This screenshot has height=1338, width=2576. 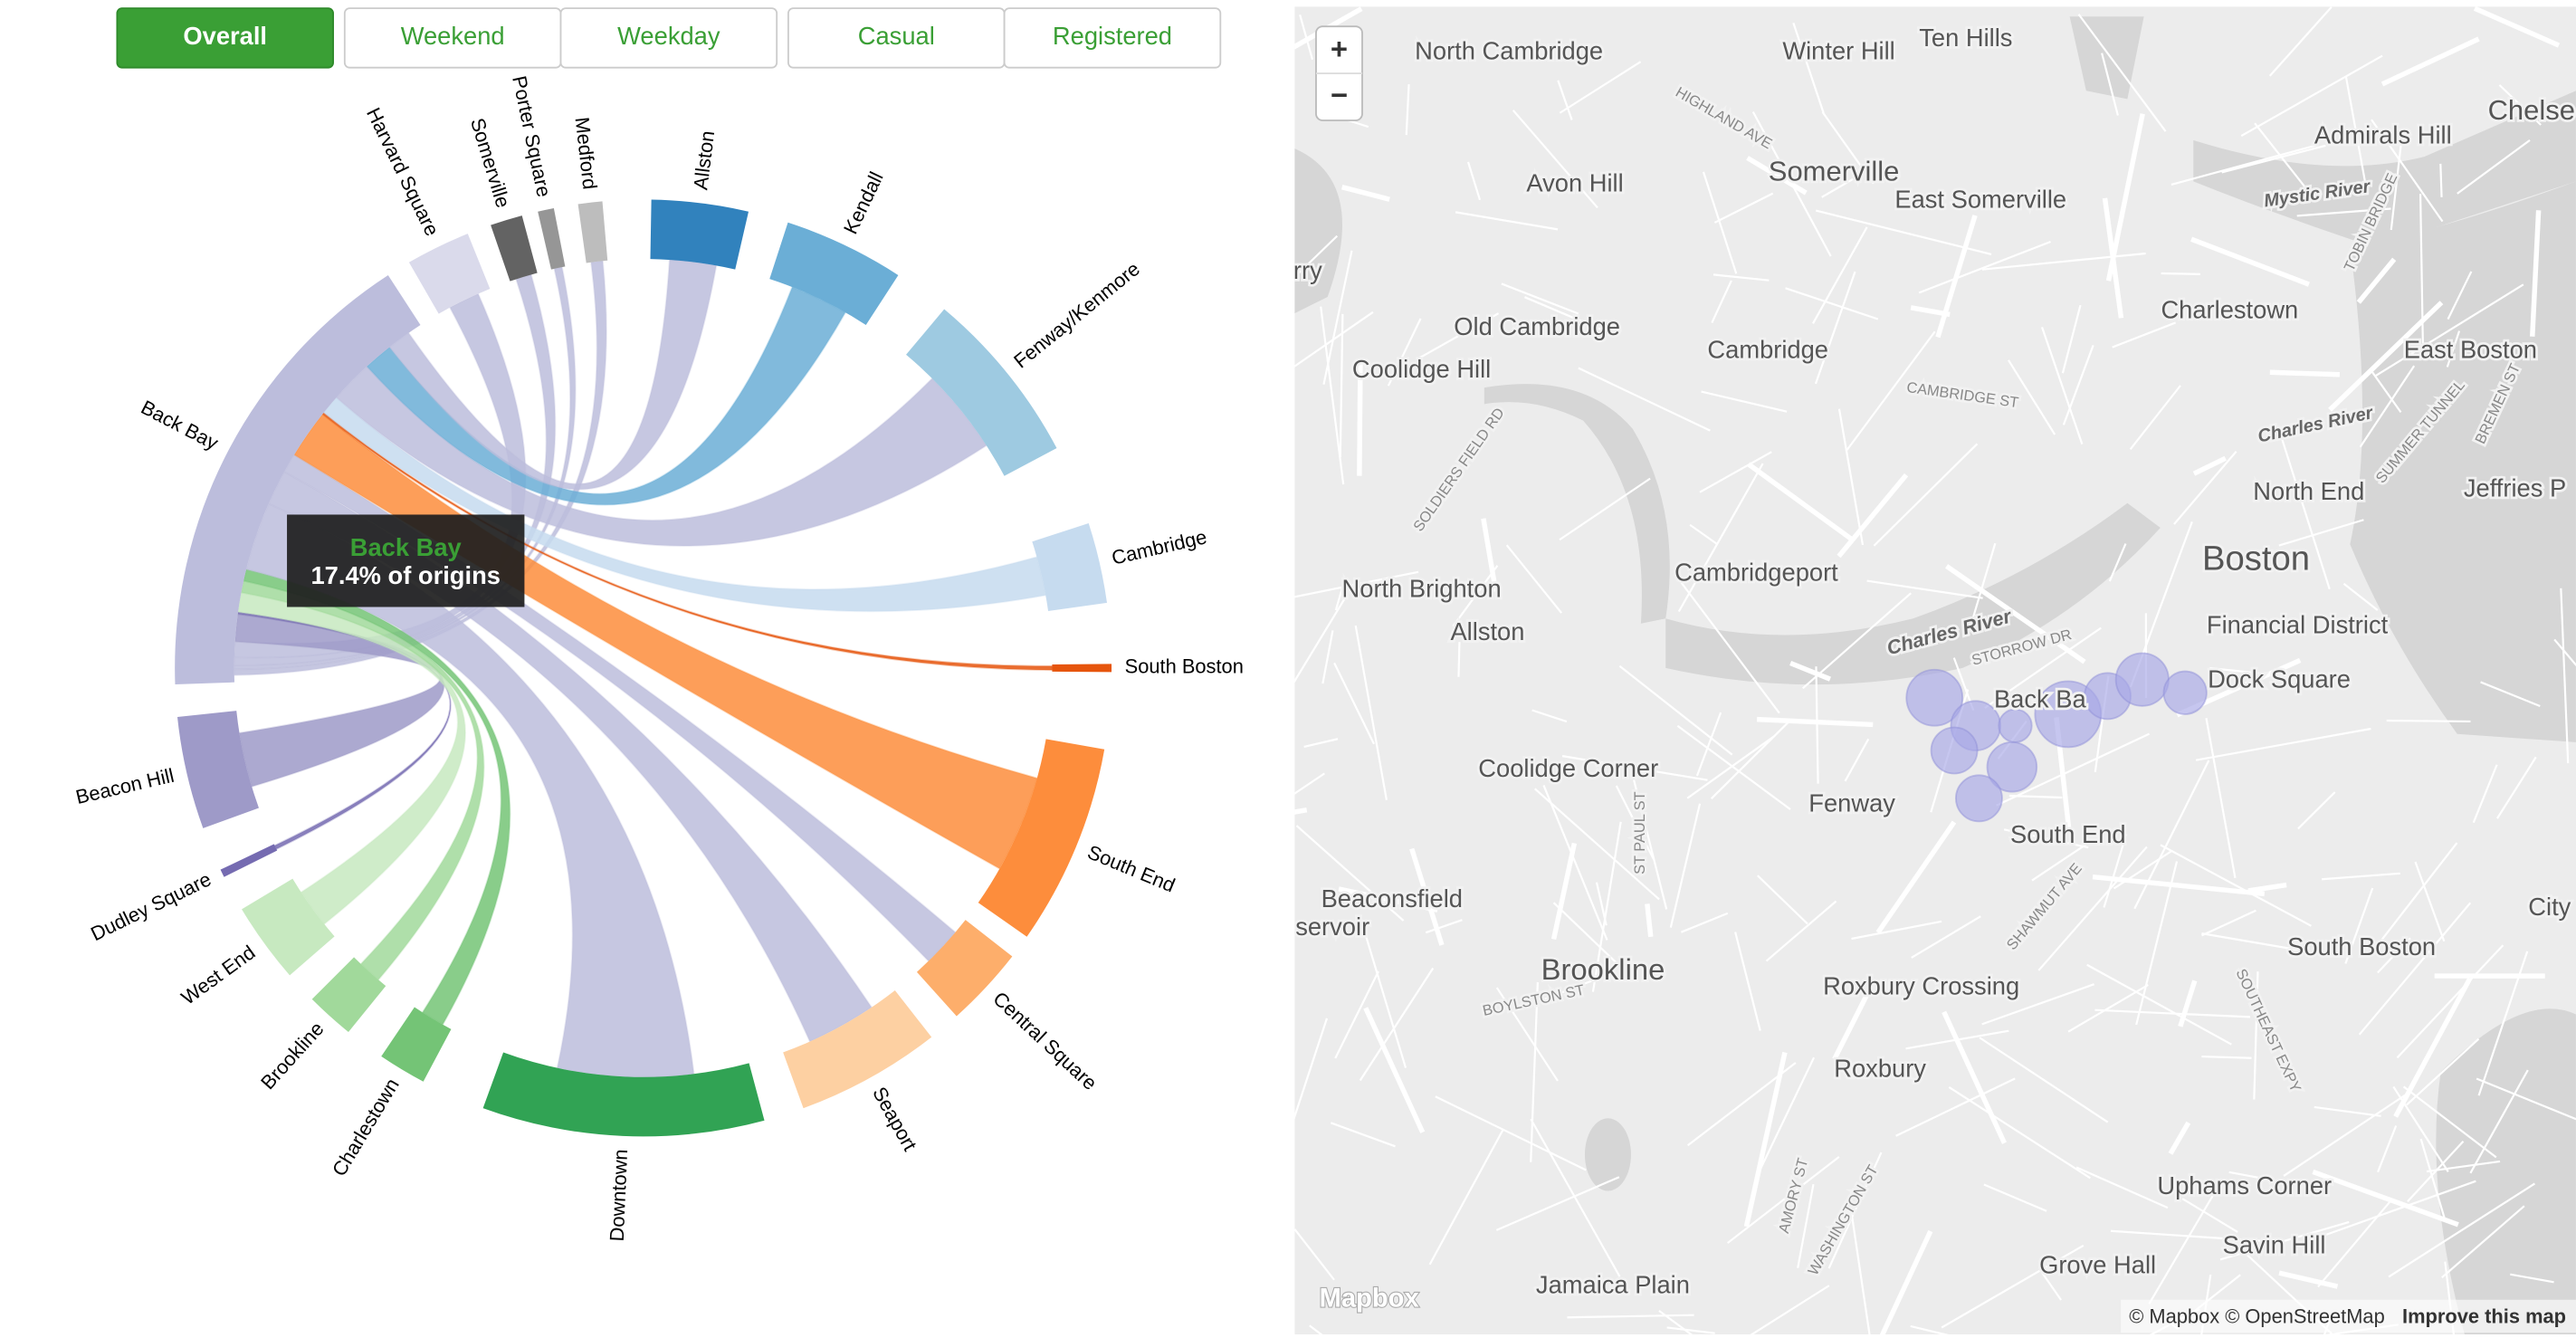 I want to click on zoom-out-button: −, so click(x=1339, y=94).